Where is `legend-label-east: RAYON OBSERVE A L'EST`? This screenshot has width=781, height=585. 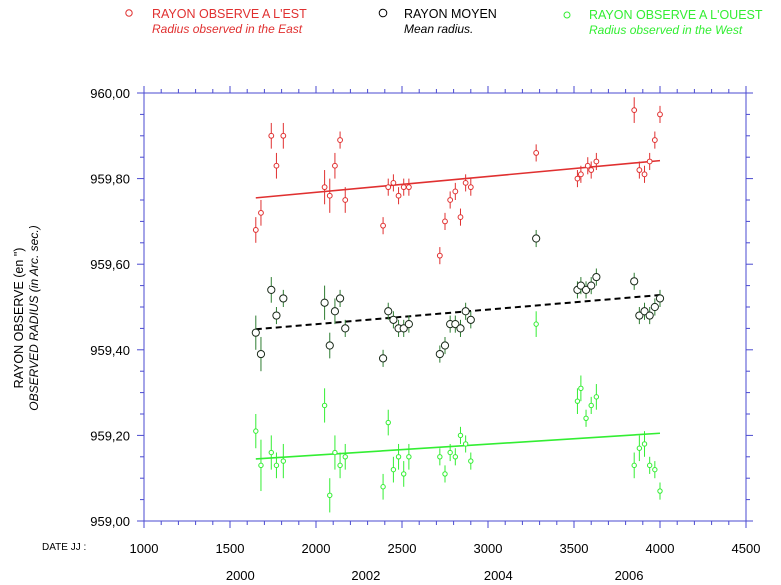
legend-label-east: RAYON OBSERVE A L'EST is located at coordinates (229, 14).